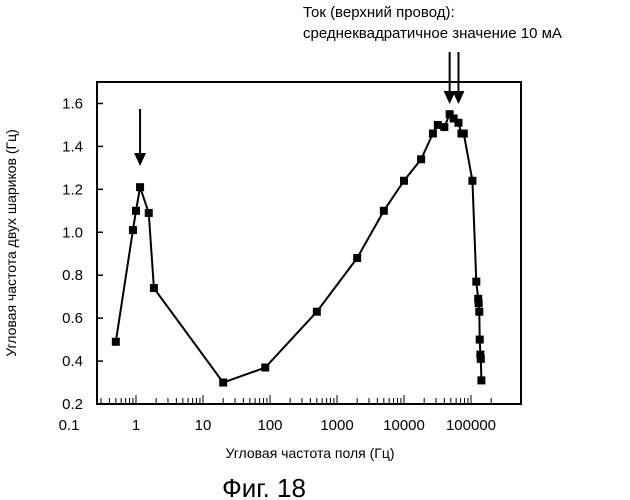  What do you see at coordinates (336, 425) in the screenshot?
I see `x-tick-label: 1000` at bounding box center [336, 425].